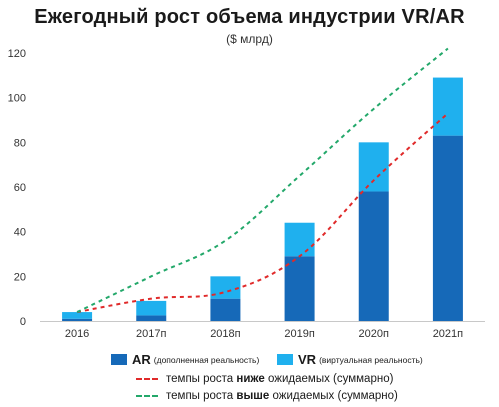 The image size is (499, 407). I want to click on legend-above-post: ожидаемых (суммарно), so click(335, 396).